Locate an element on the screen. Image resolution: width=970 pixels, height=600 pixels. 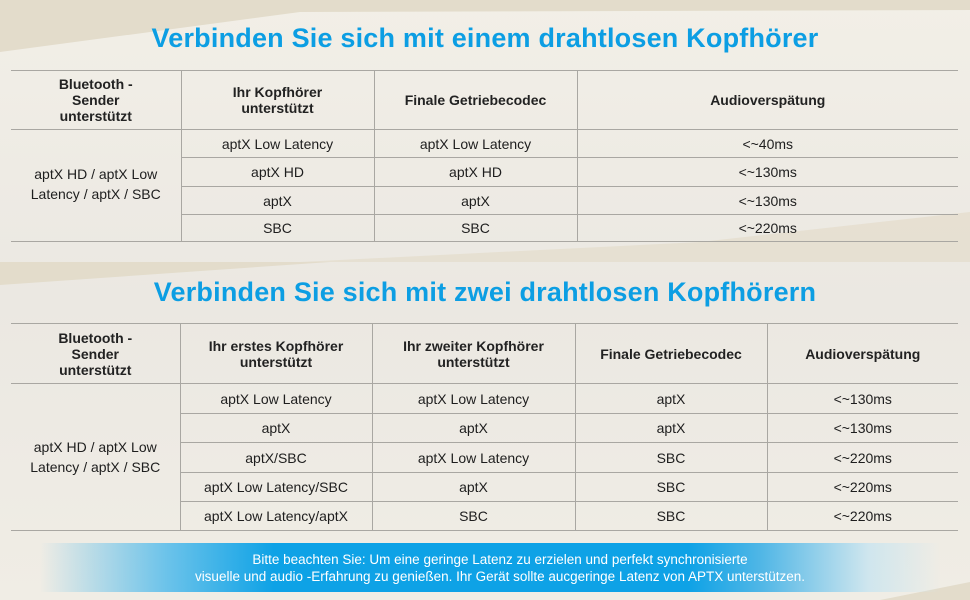
table-row: aptX/SBC aptX Low Latency SBC <~220ms is located at coordinates (484, 457).